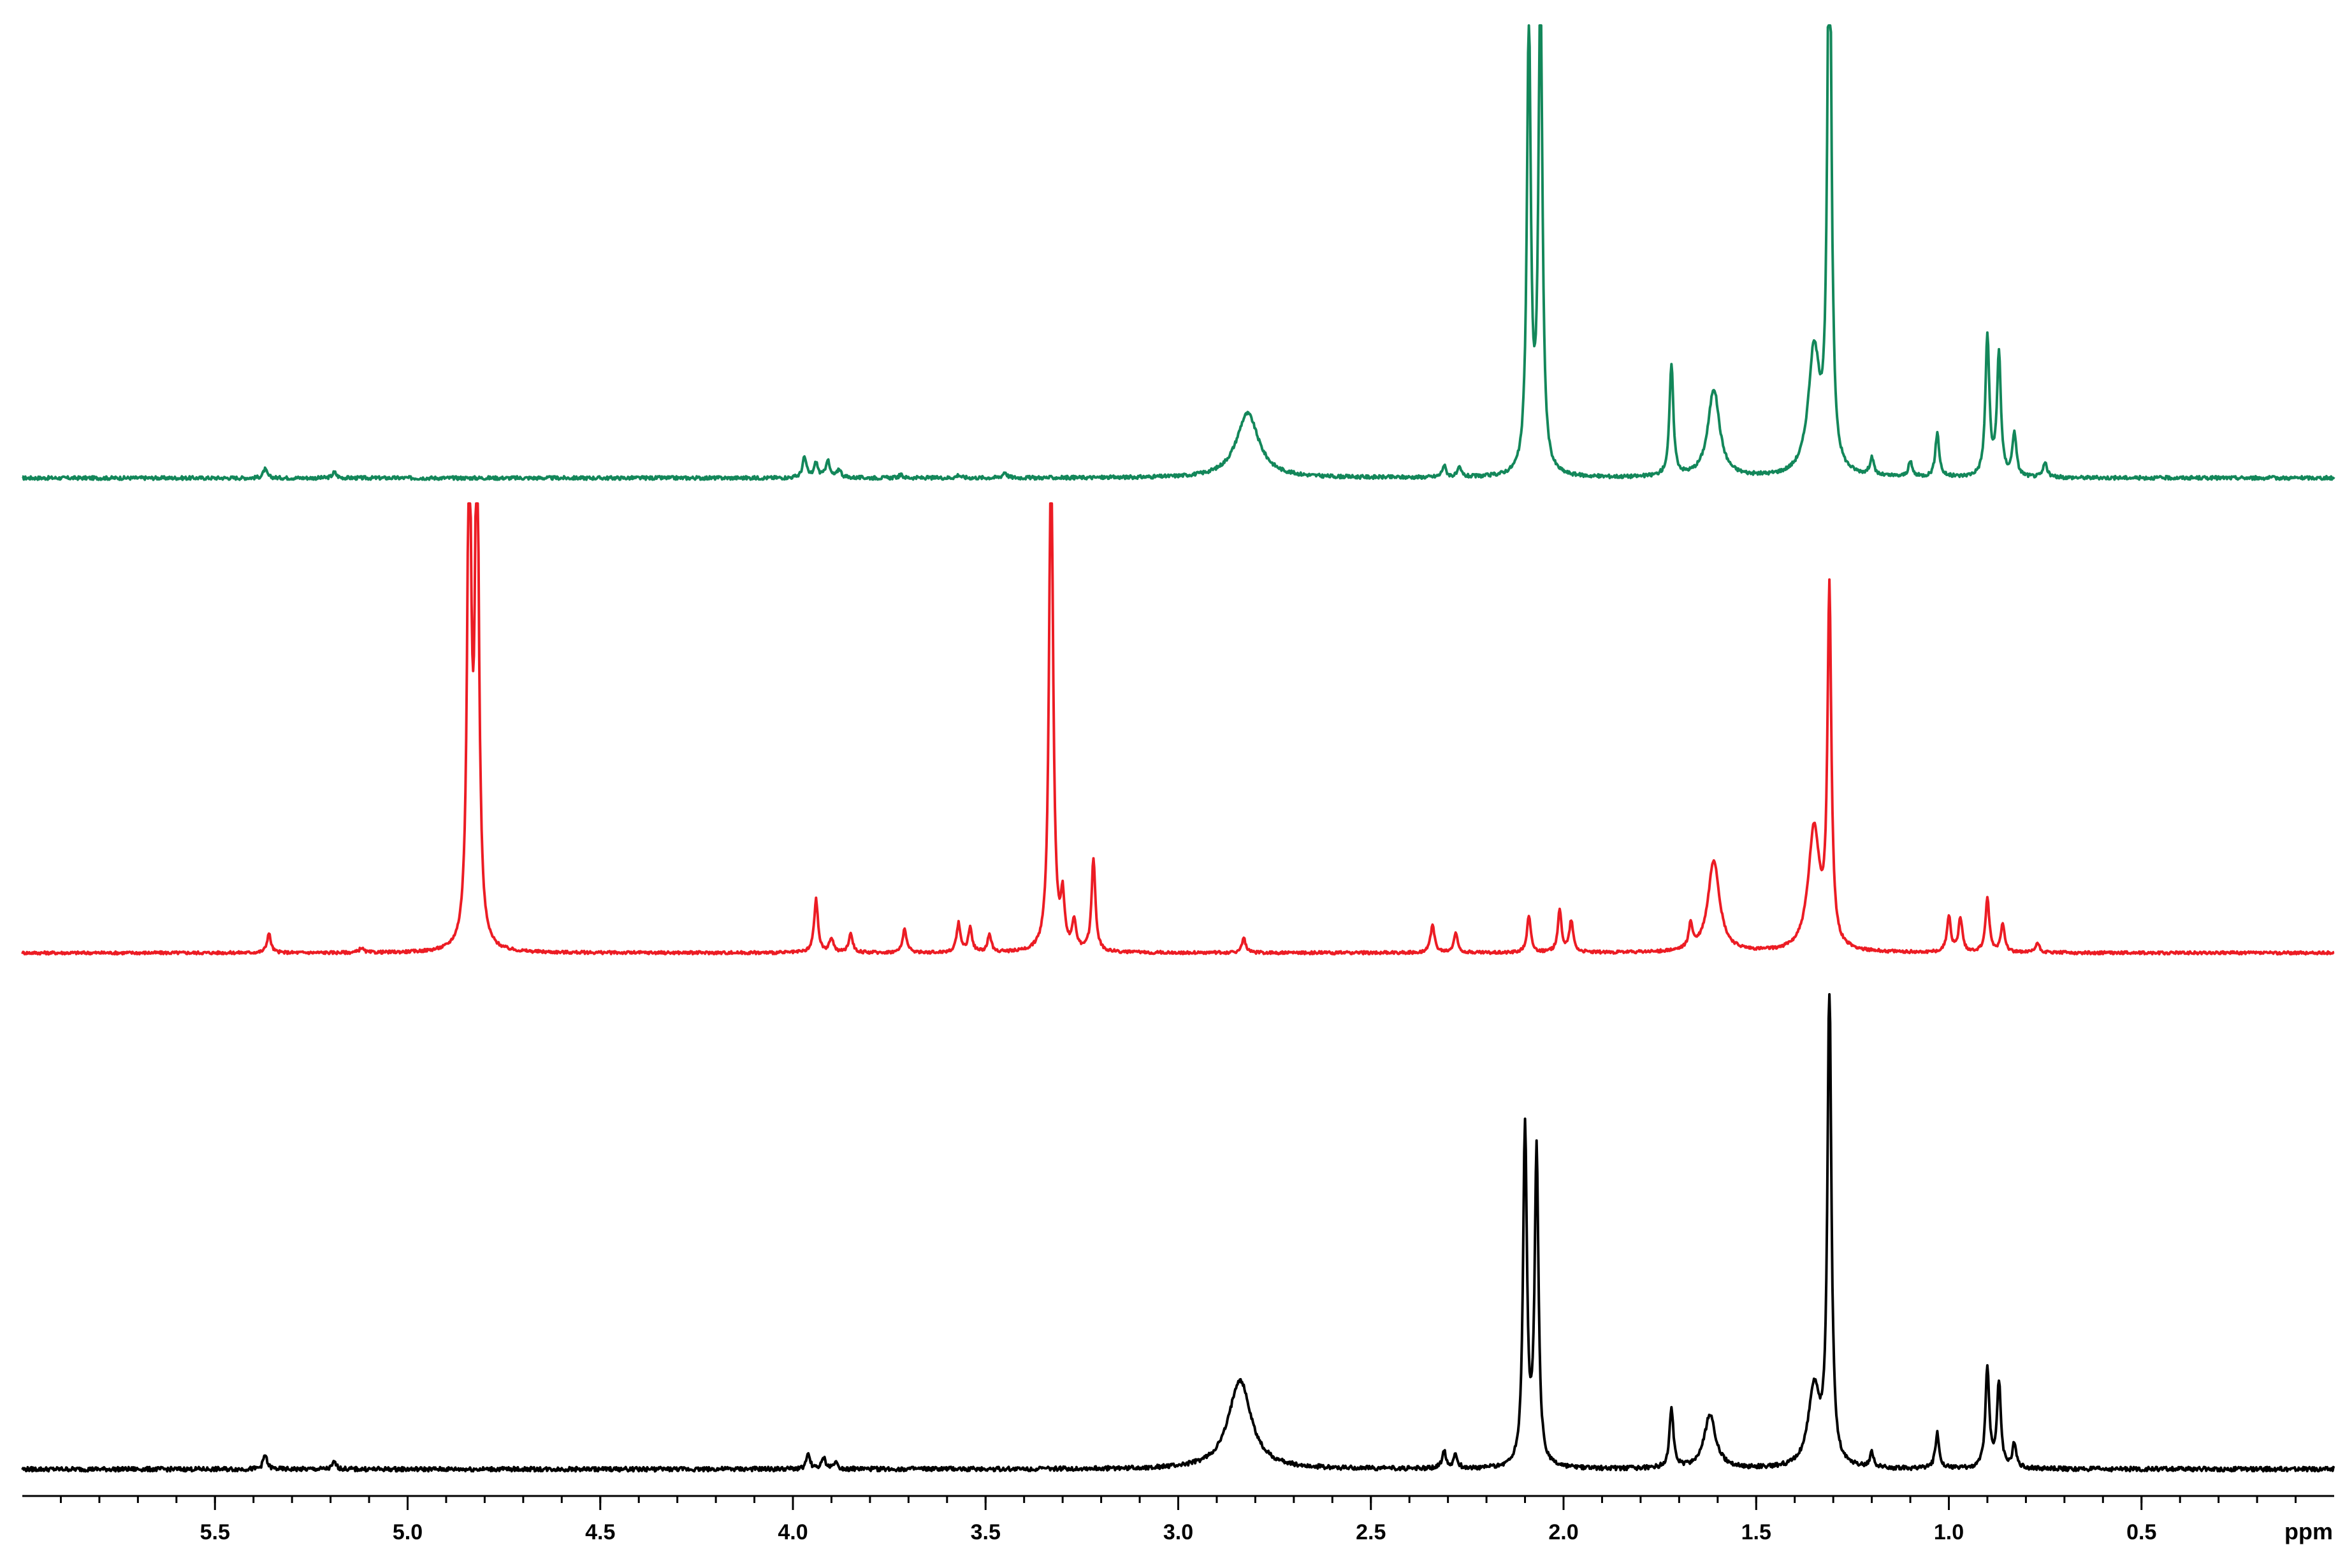  Describe the element at coordinates (2309, 1531) in the screenshot. I see `x-axis-unit-label: ppm` at that location.